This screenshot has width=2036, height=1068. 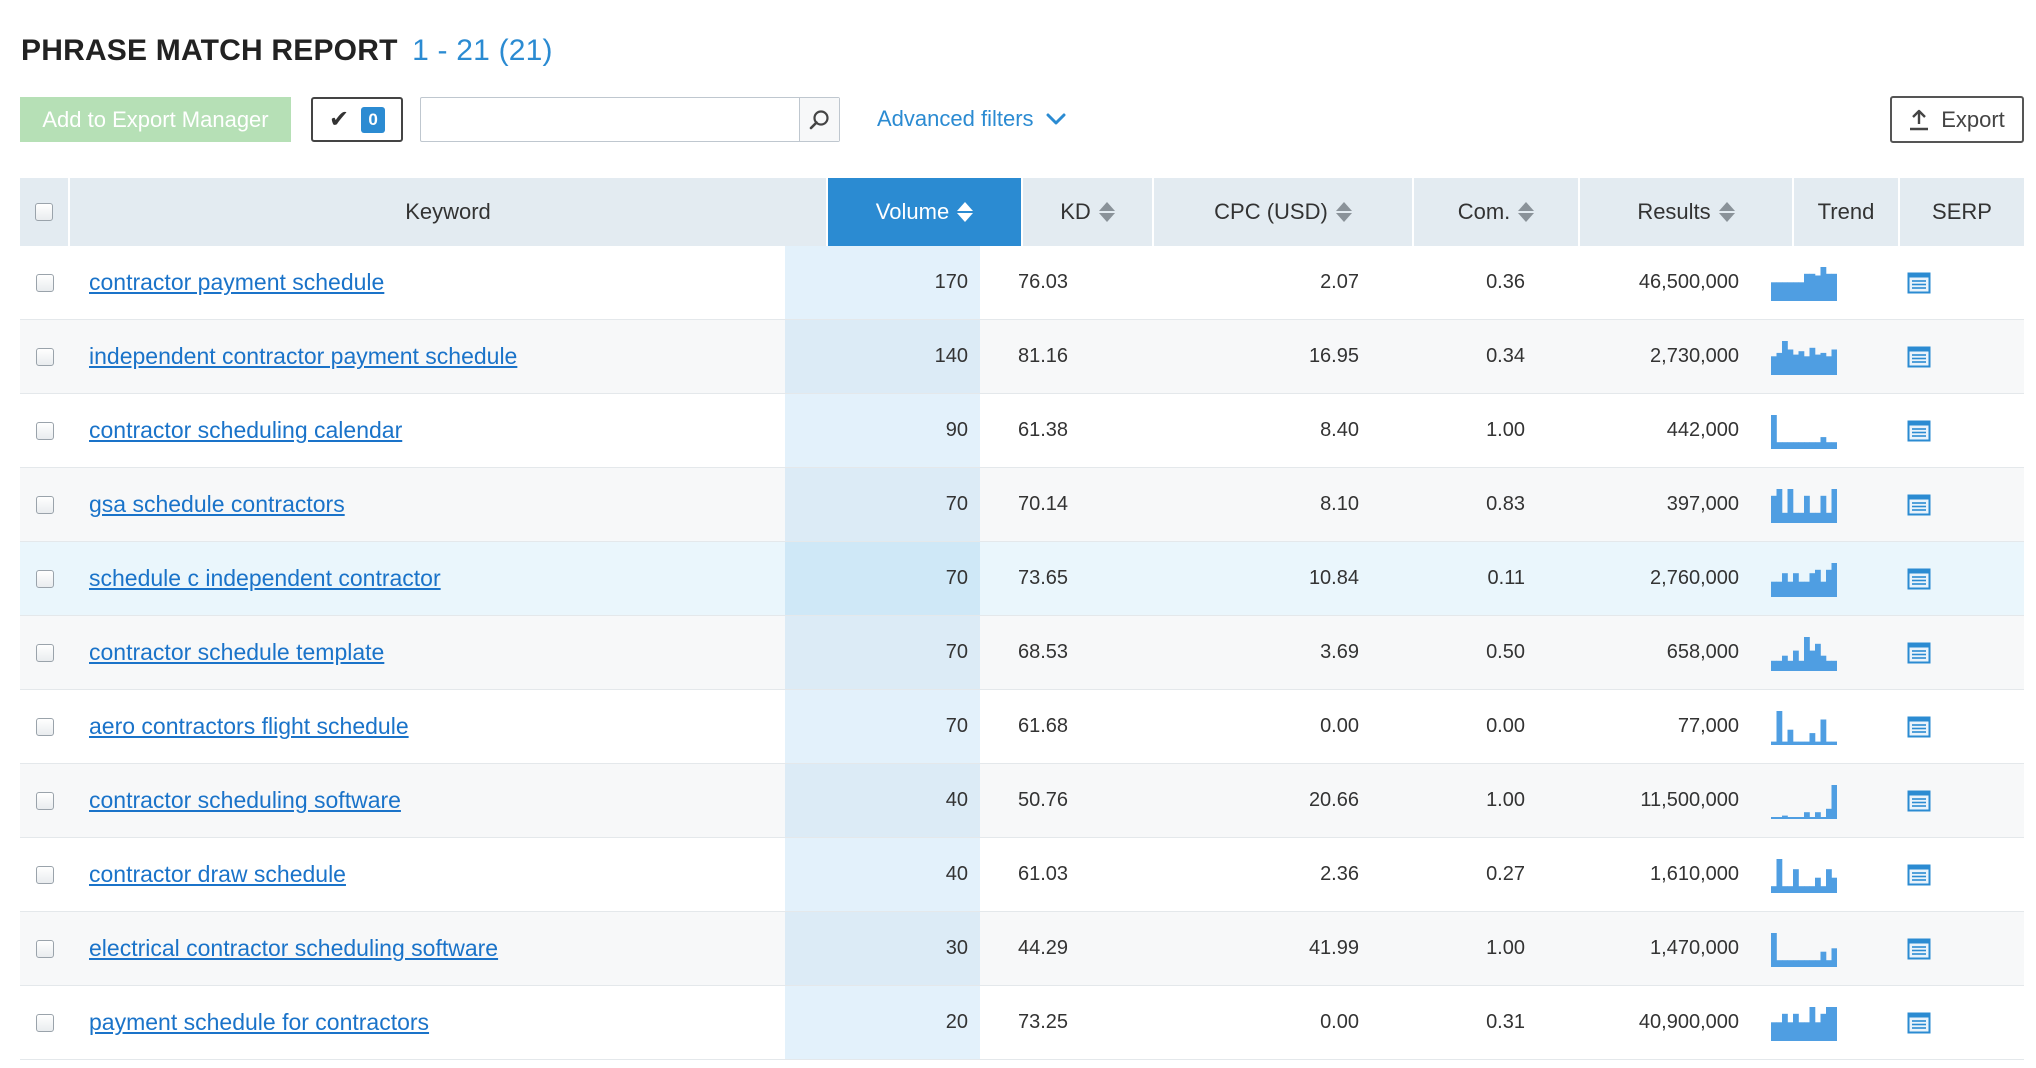 I want to click on keyword-cell: contractor scheduling software, so click(x=406, y=800).